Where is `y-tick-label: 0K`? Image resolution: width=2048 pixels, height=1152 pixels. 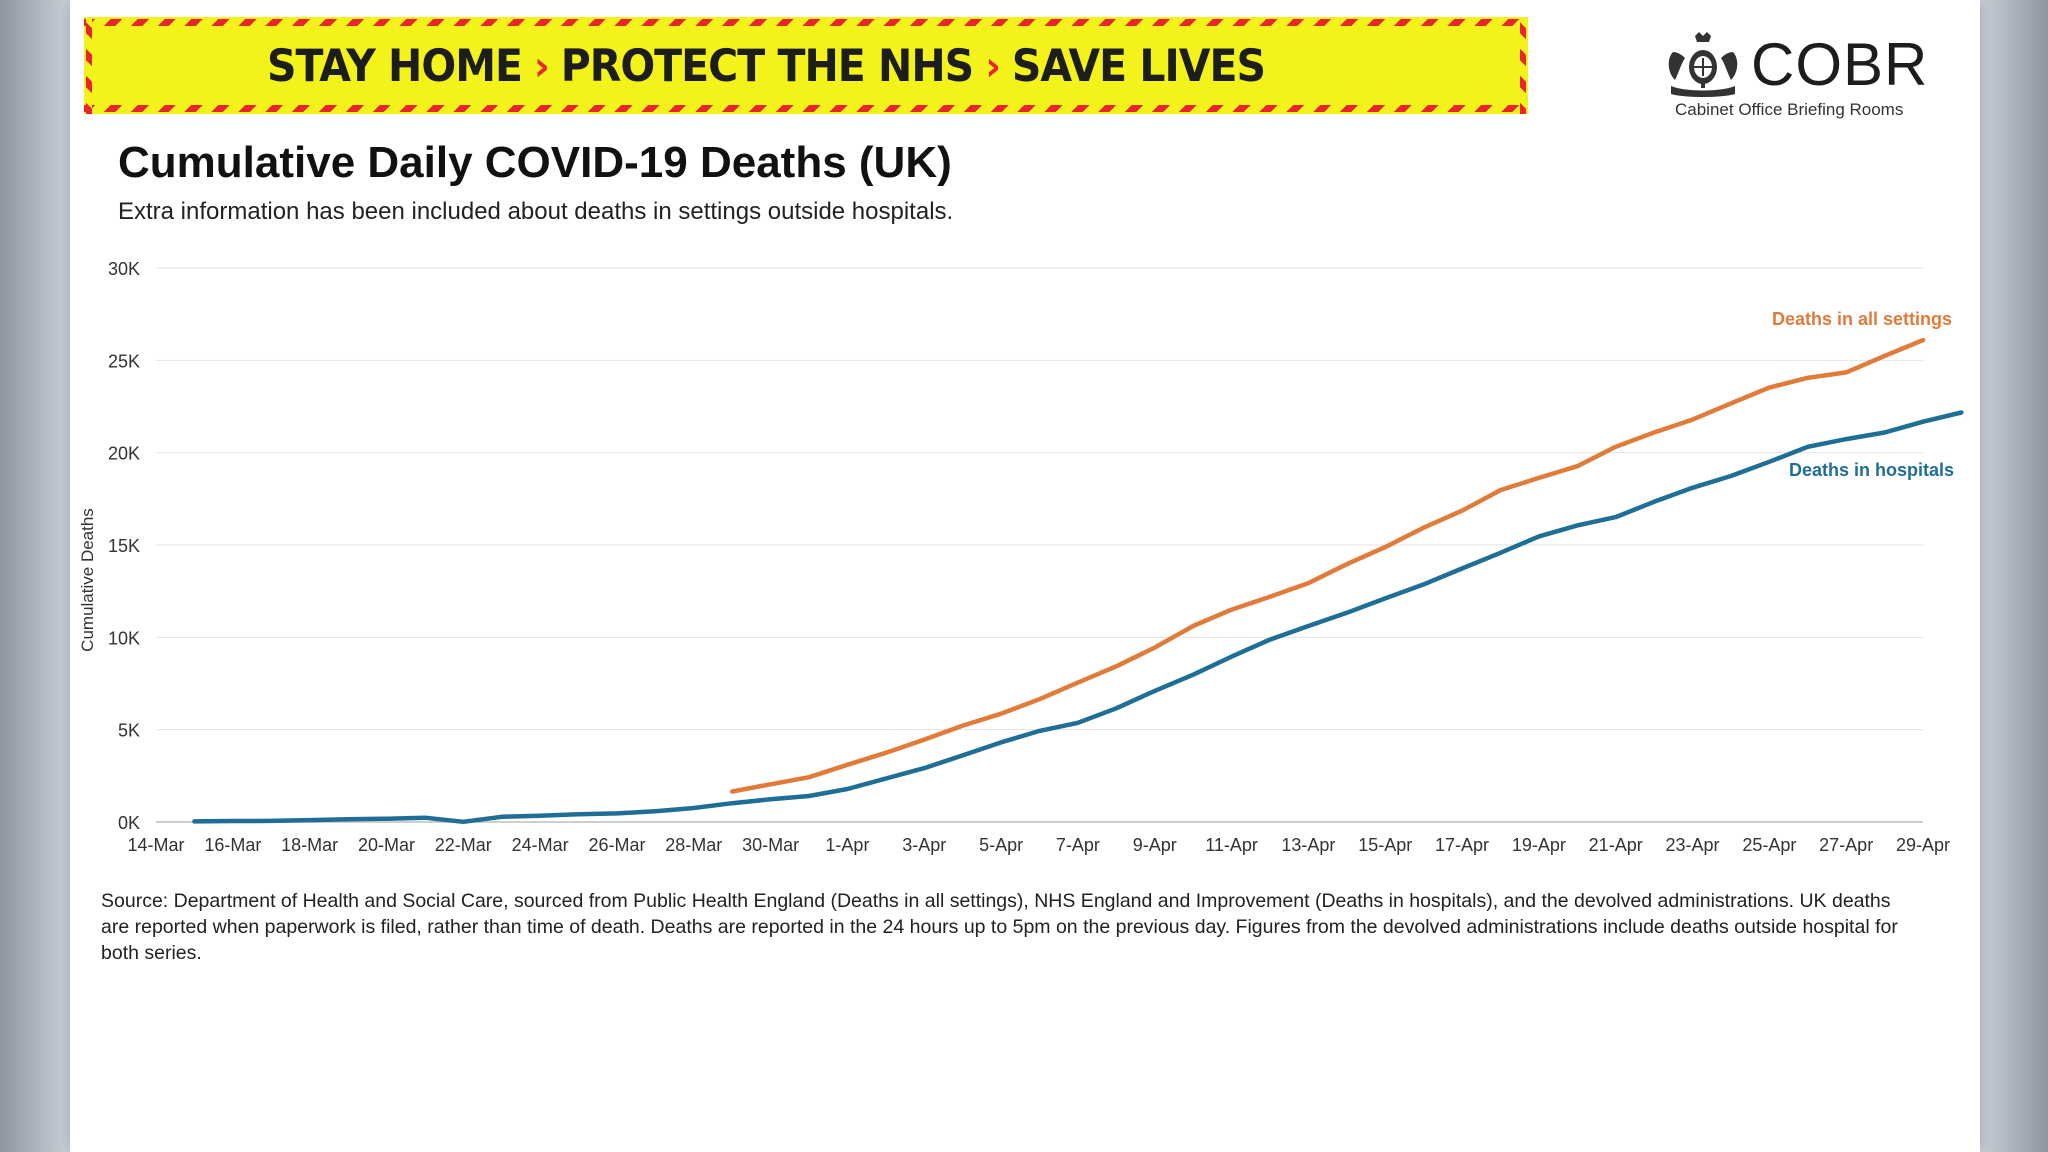
y-tick-label: 0K is located at coordinates (129, 823).